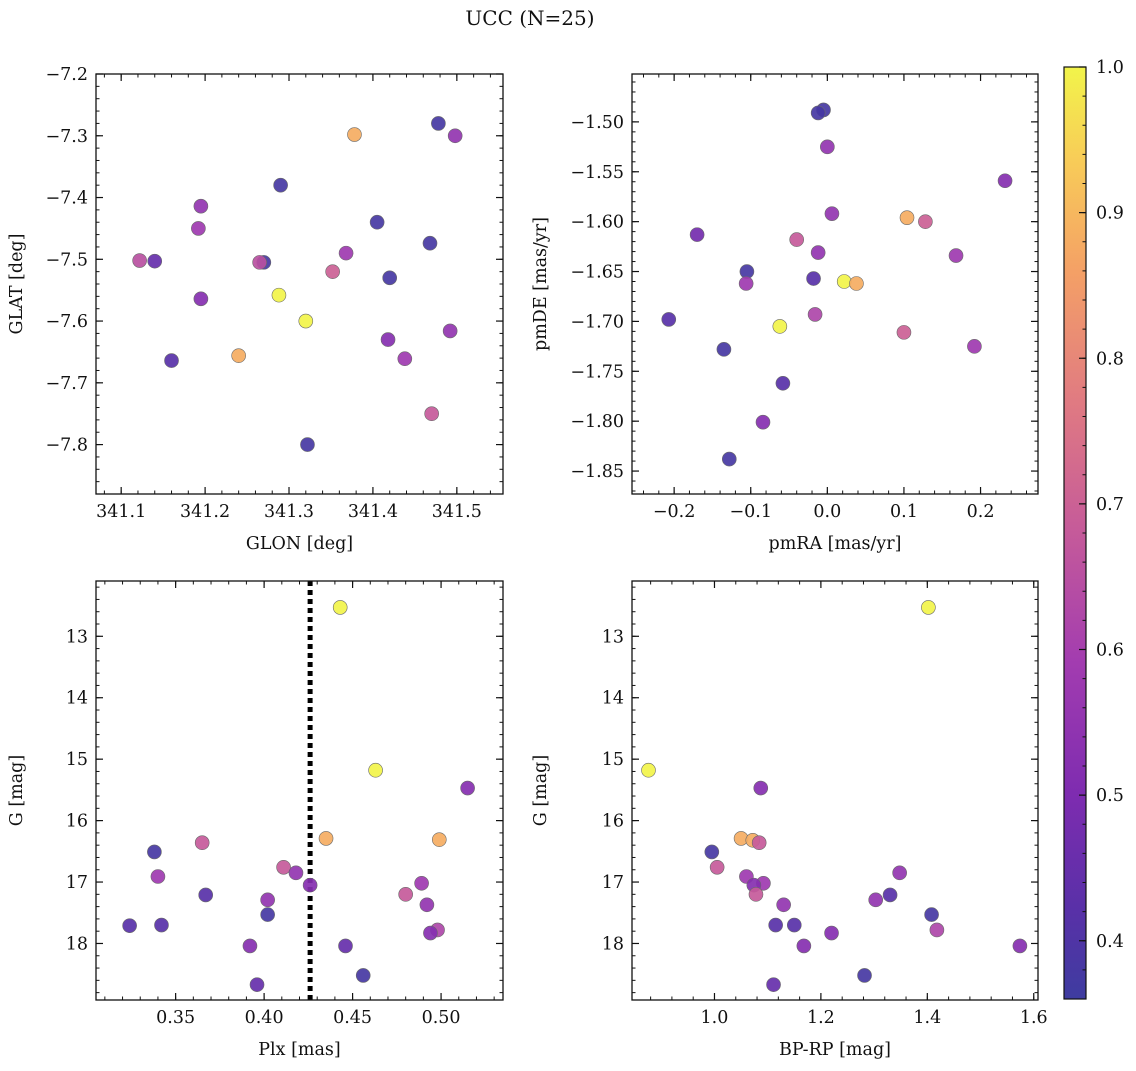 Image resolution: width=1136 pixels, height=1071 pixels. I want to click on y-axis-label: pmDE [mas/yr], so click(541, 284).